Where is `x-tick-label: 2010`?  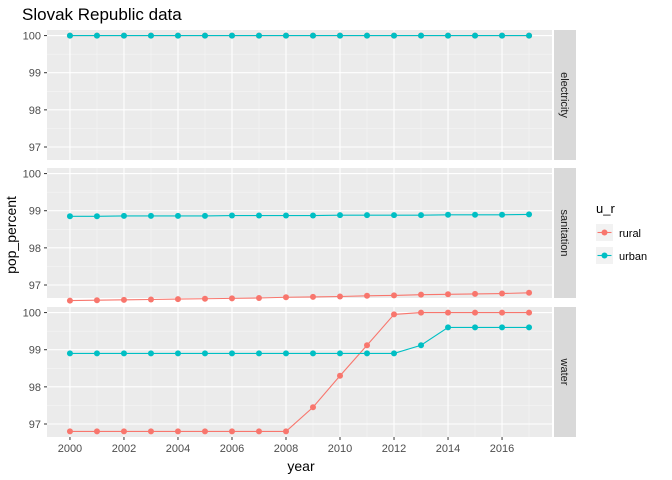
x-tick-label: 2010 is located at coordinates (340, 449).